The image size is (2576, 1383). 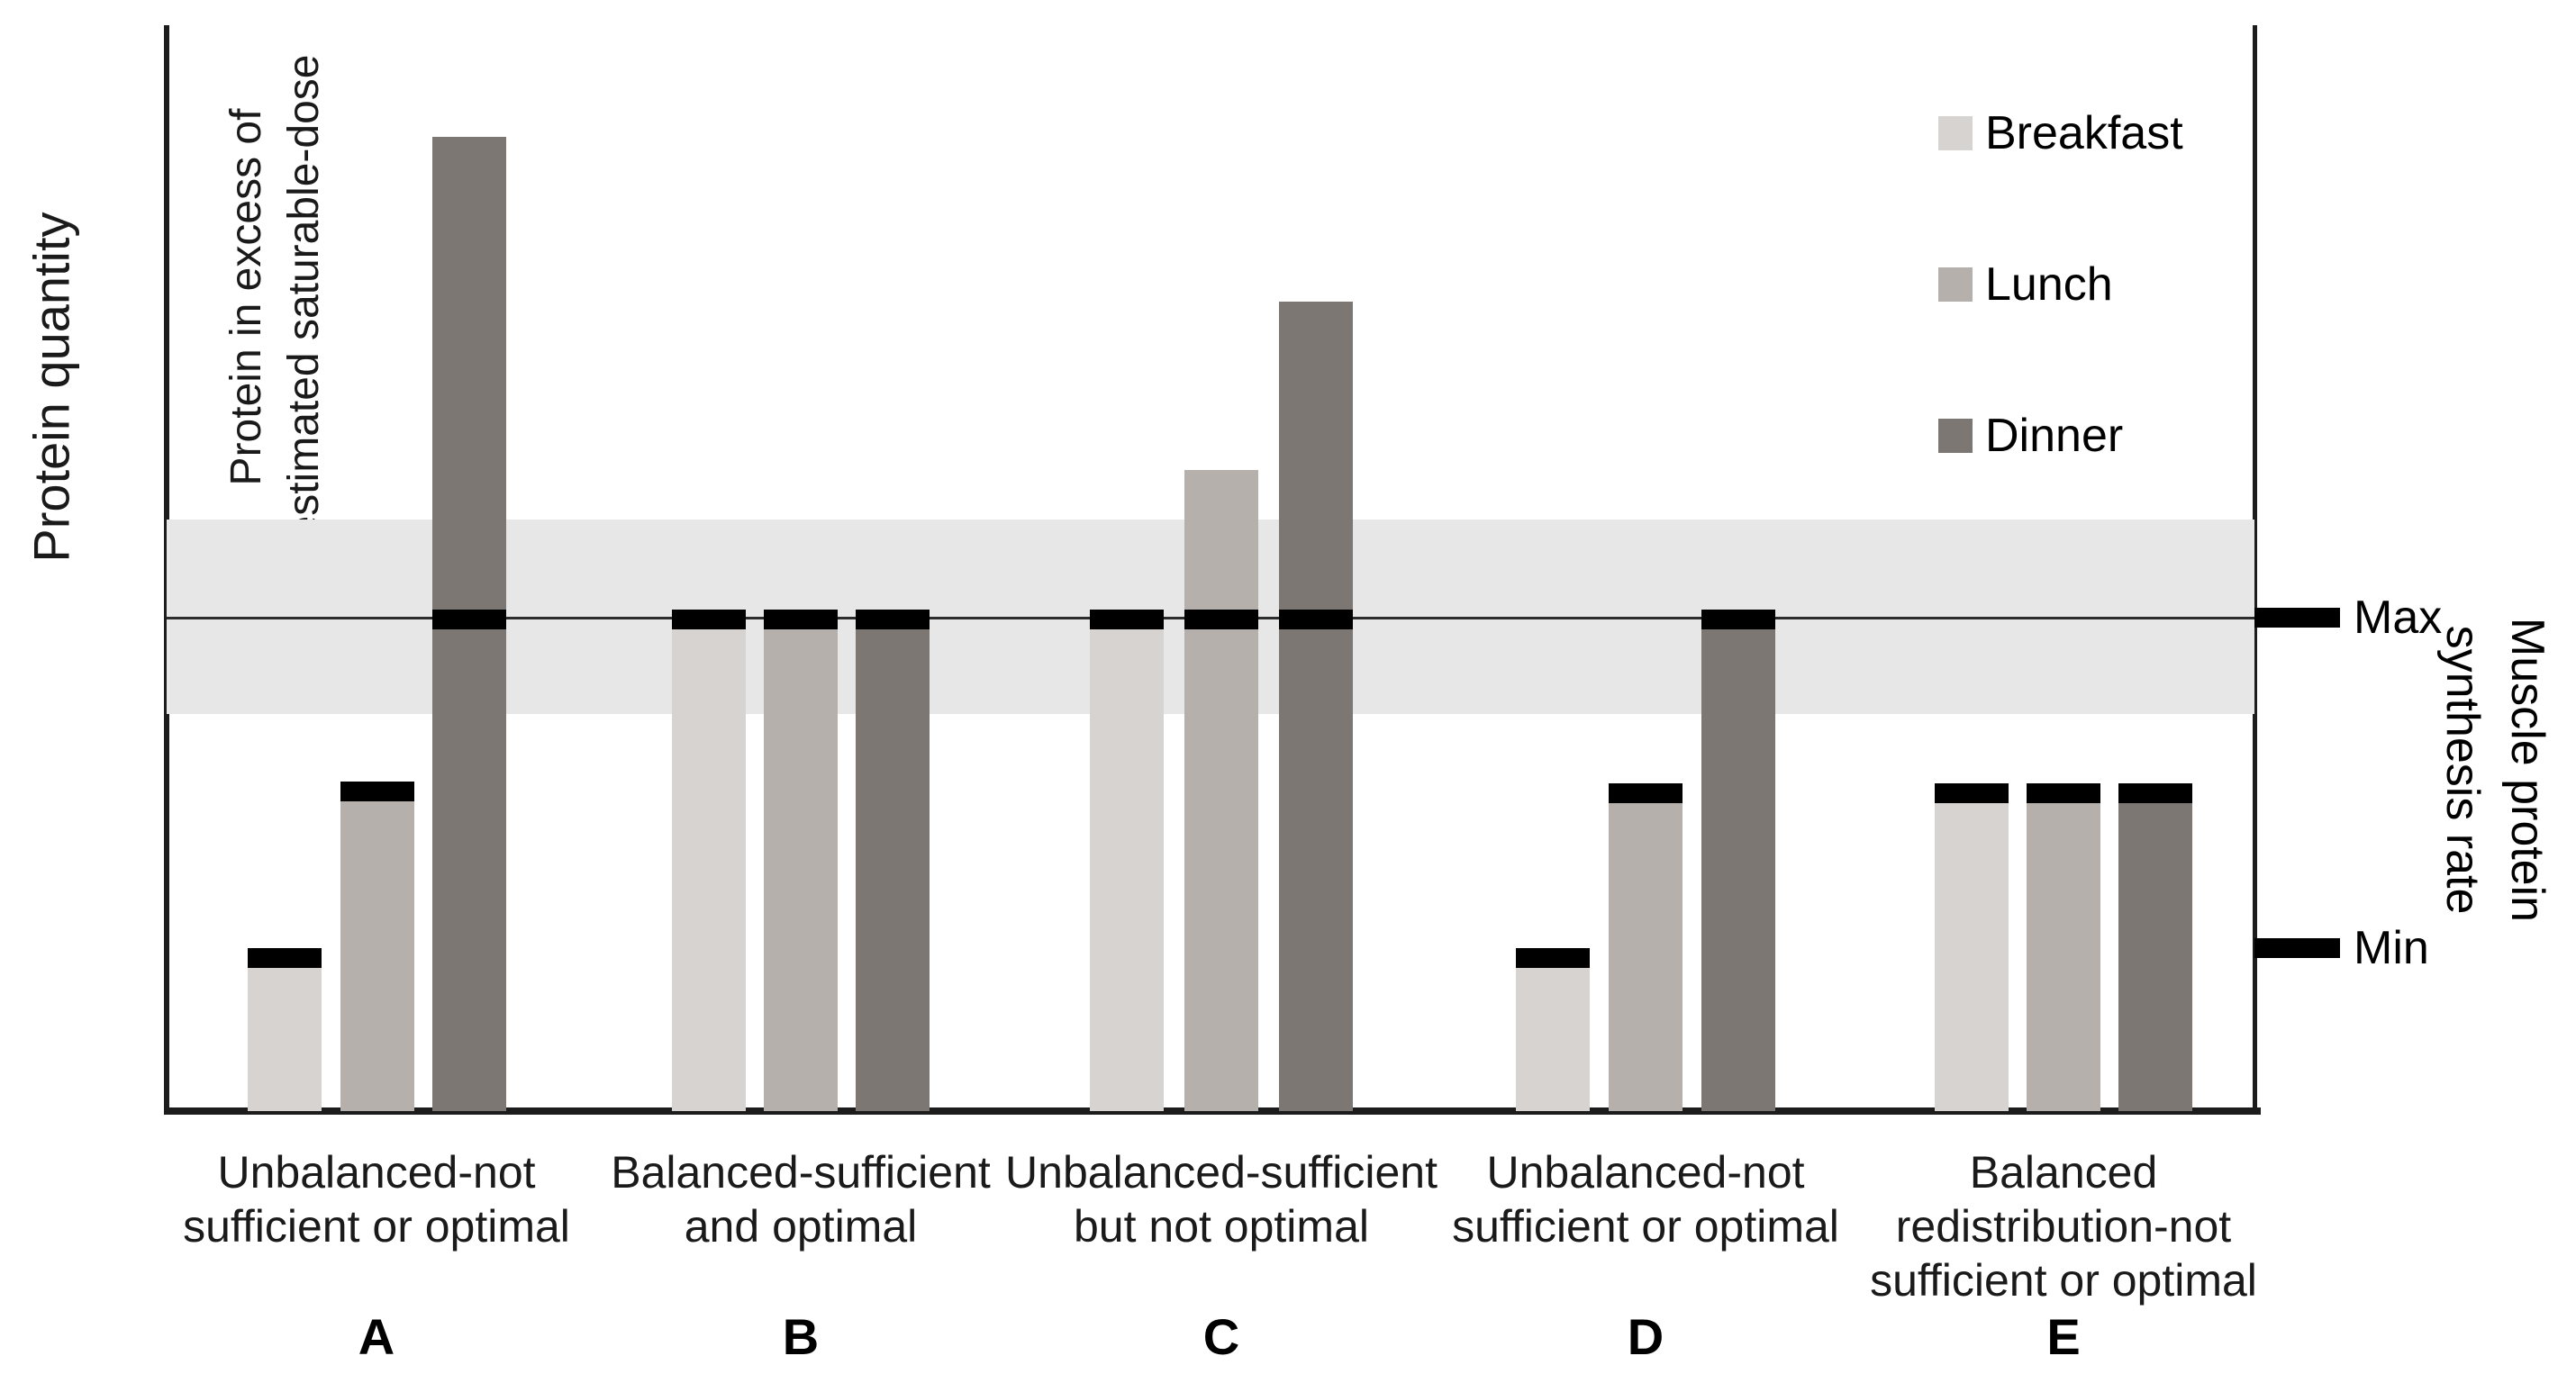 I want to click on bar-cap-a-breakfast, so click(x=285, y=958).